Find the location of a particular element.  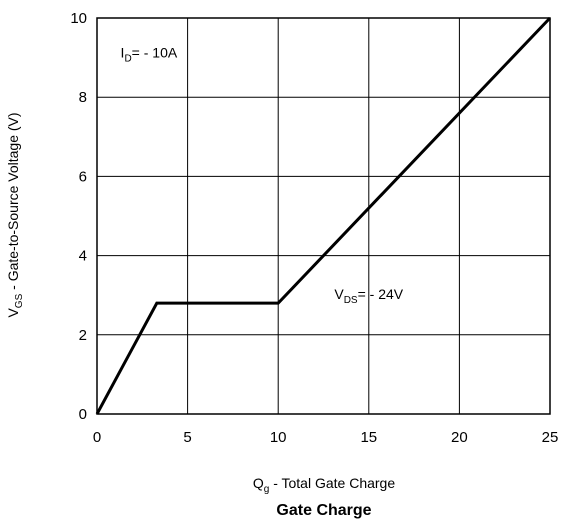

x-tick-label: 20 is located at coordinates (459, 437).